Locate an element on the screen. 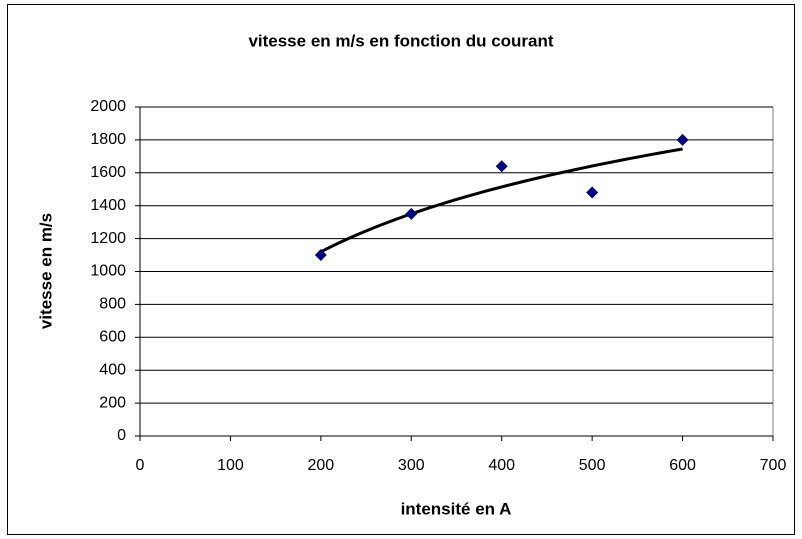 The width and height of the screenshot is (802, 539). y-tick-label: 1000 is located at coordinates (108, 271).